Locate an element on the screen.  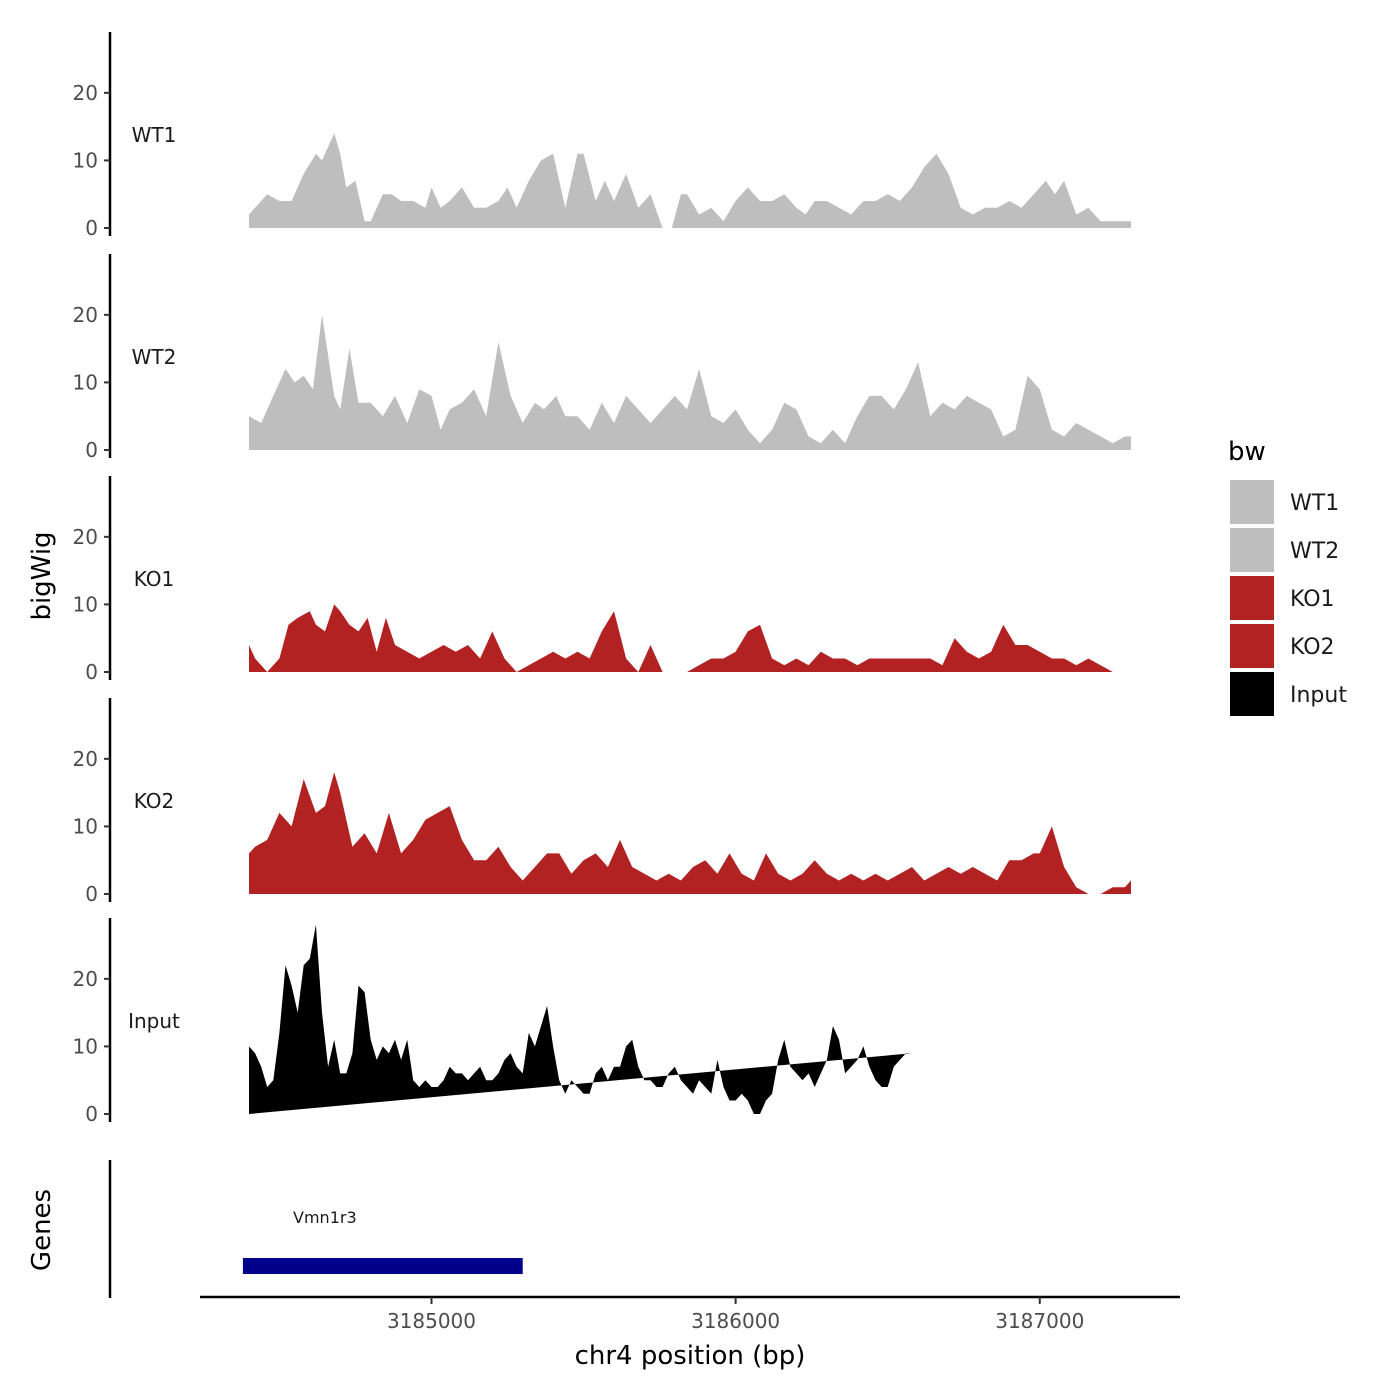
track-label: WT1 is located at coordinates (154, 135).